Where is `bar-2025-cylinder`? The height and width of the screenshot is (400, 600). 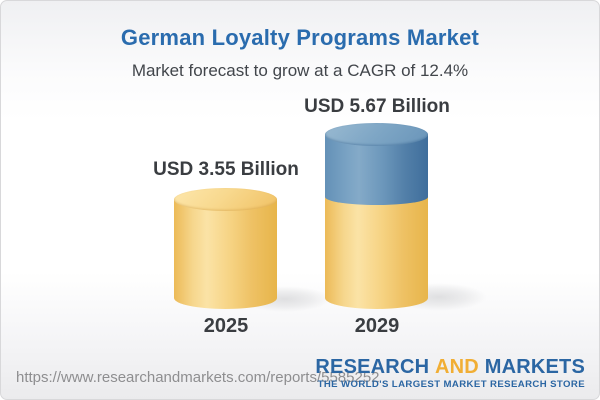 bar-2025-cylinder is located at coordinates (225, 254).